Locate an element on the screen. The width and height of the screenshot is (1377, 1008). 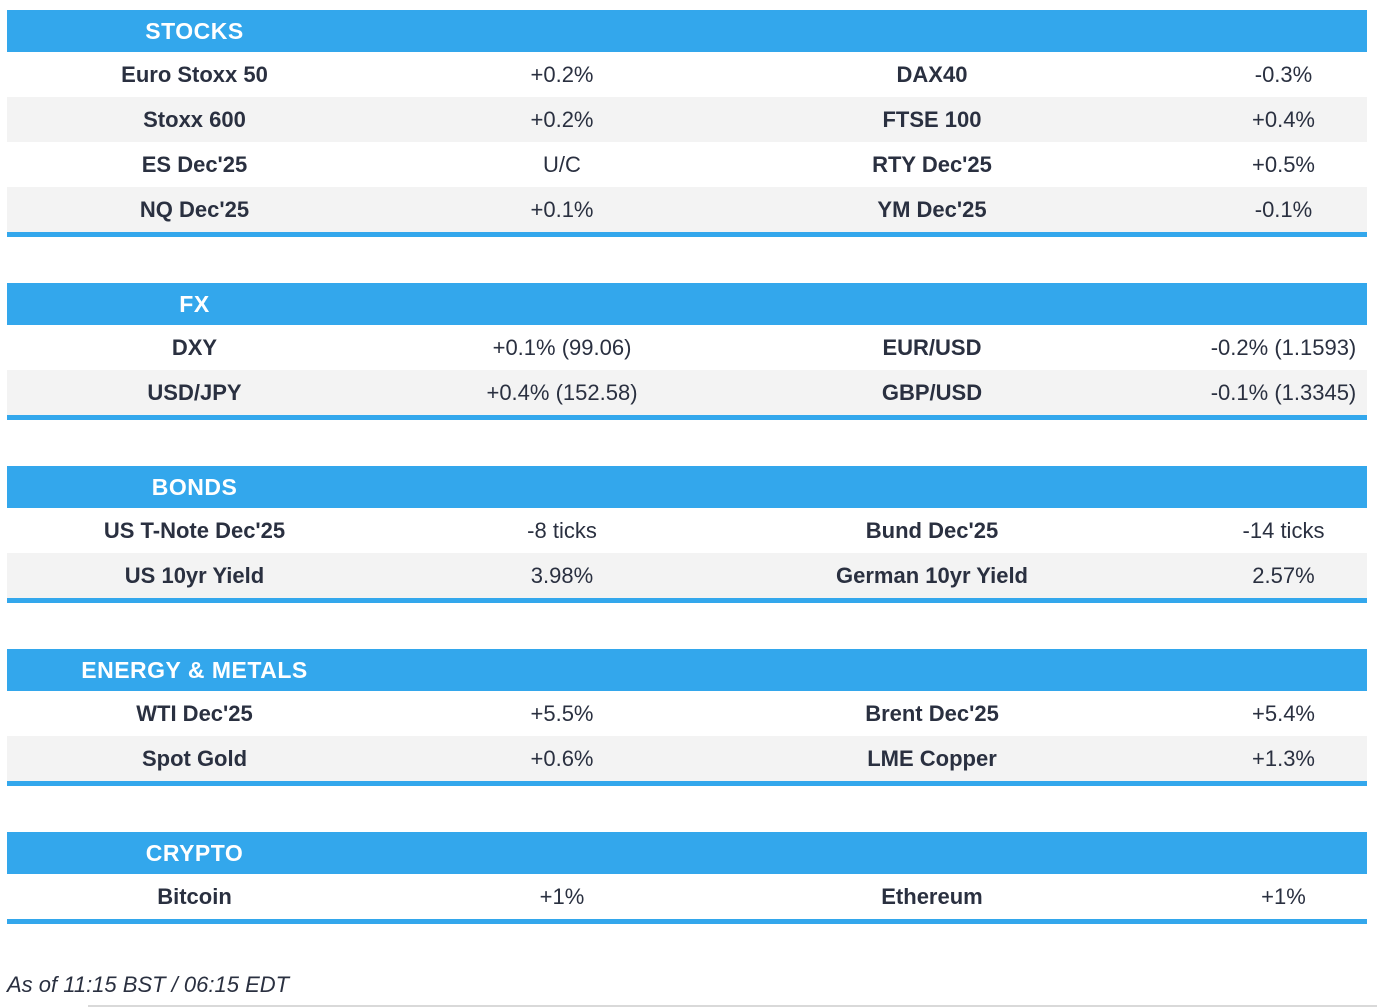
instrument-label: Ethereum is located at coordinates (932, 896).